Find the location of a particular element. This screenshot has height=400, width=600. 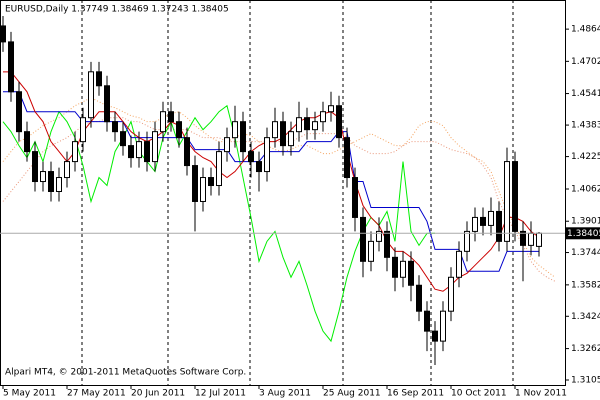

x-tick-label: 25 Aug 2011 is located at coordinates (352, 394).